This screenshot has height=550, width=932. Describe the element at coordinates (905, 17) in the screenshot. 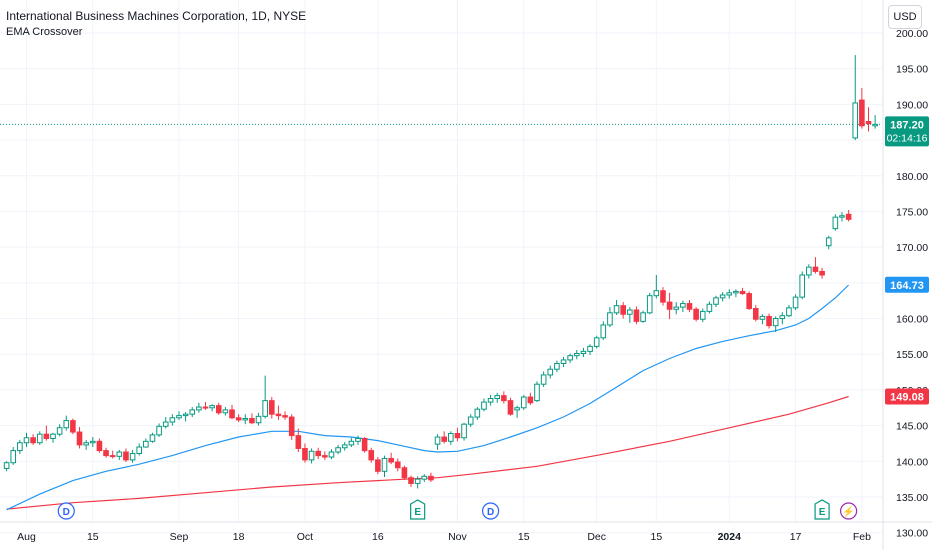

I see `currency-button: USD` at that location.